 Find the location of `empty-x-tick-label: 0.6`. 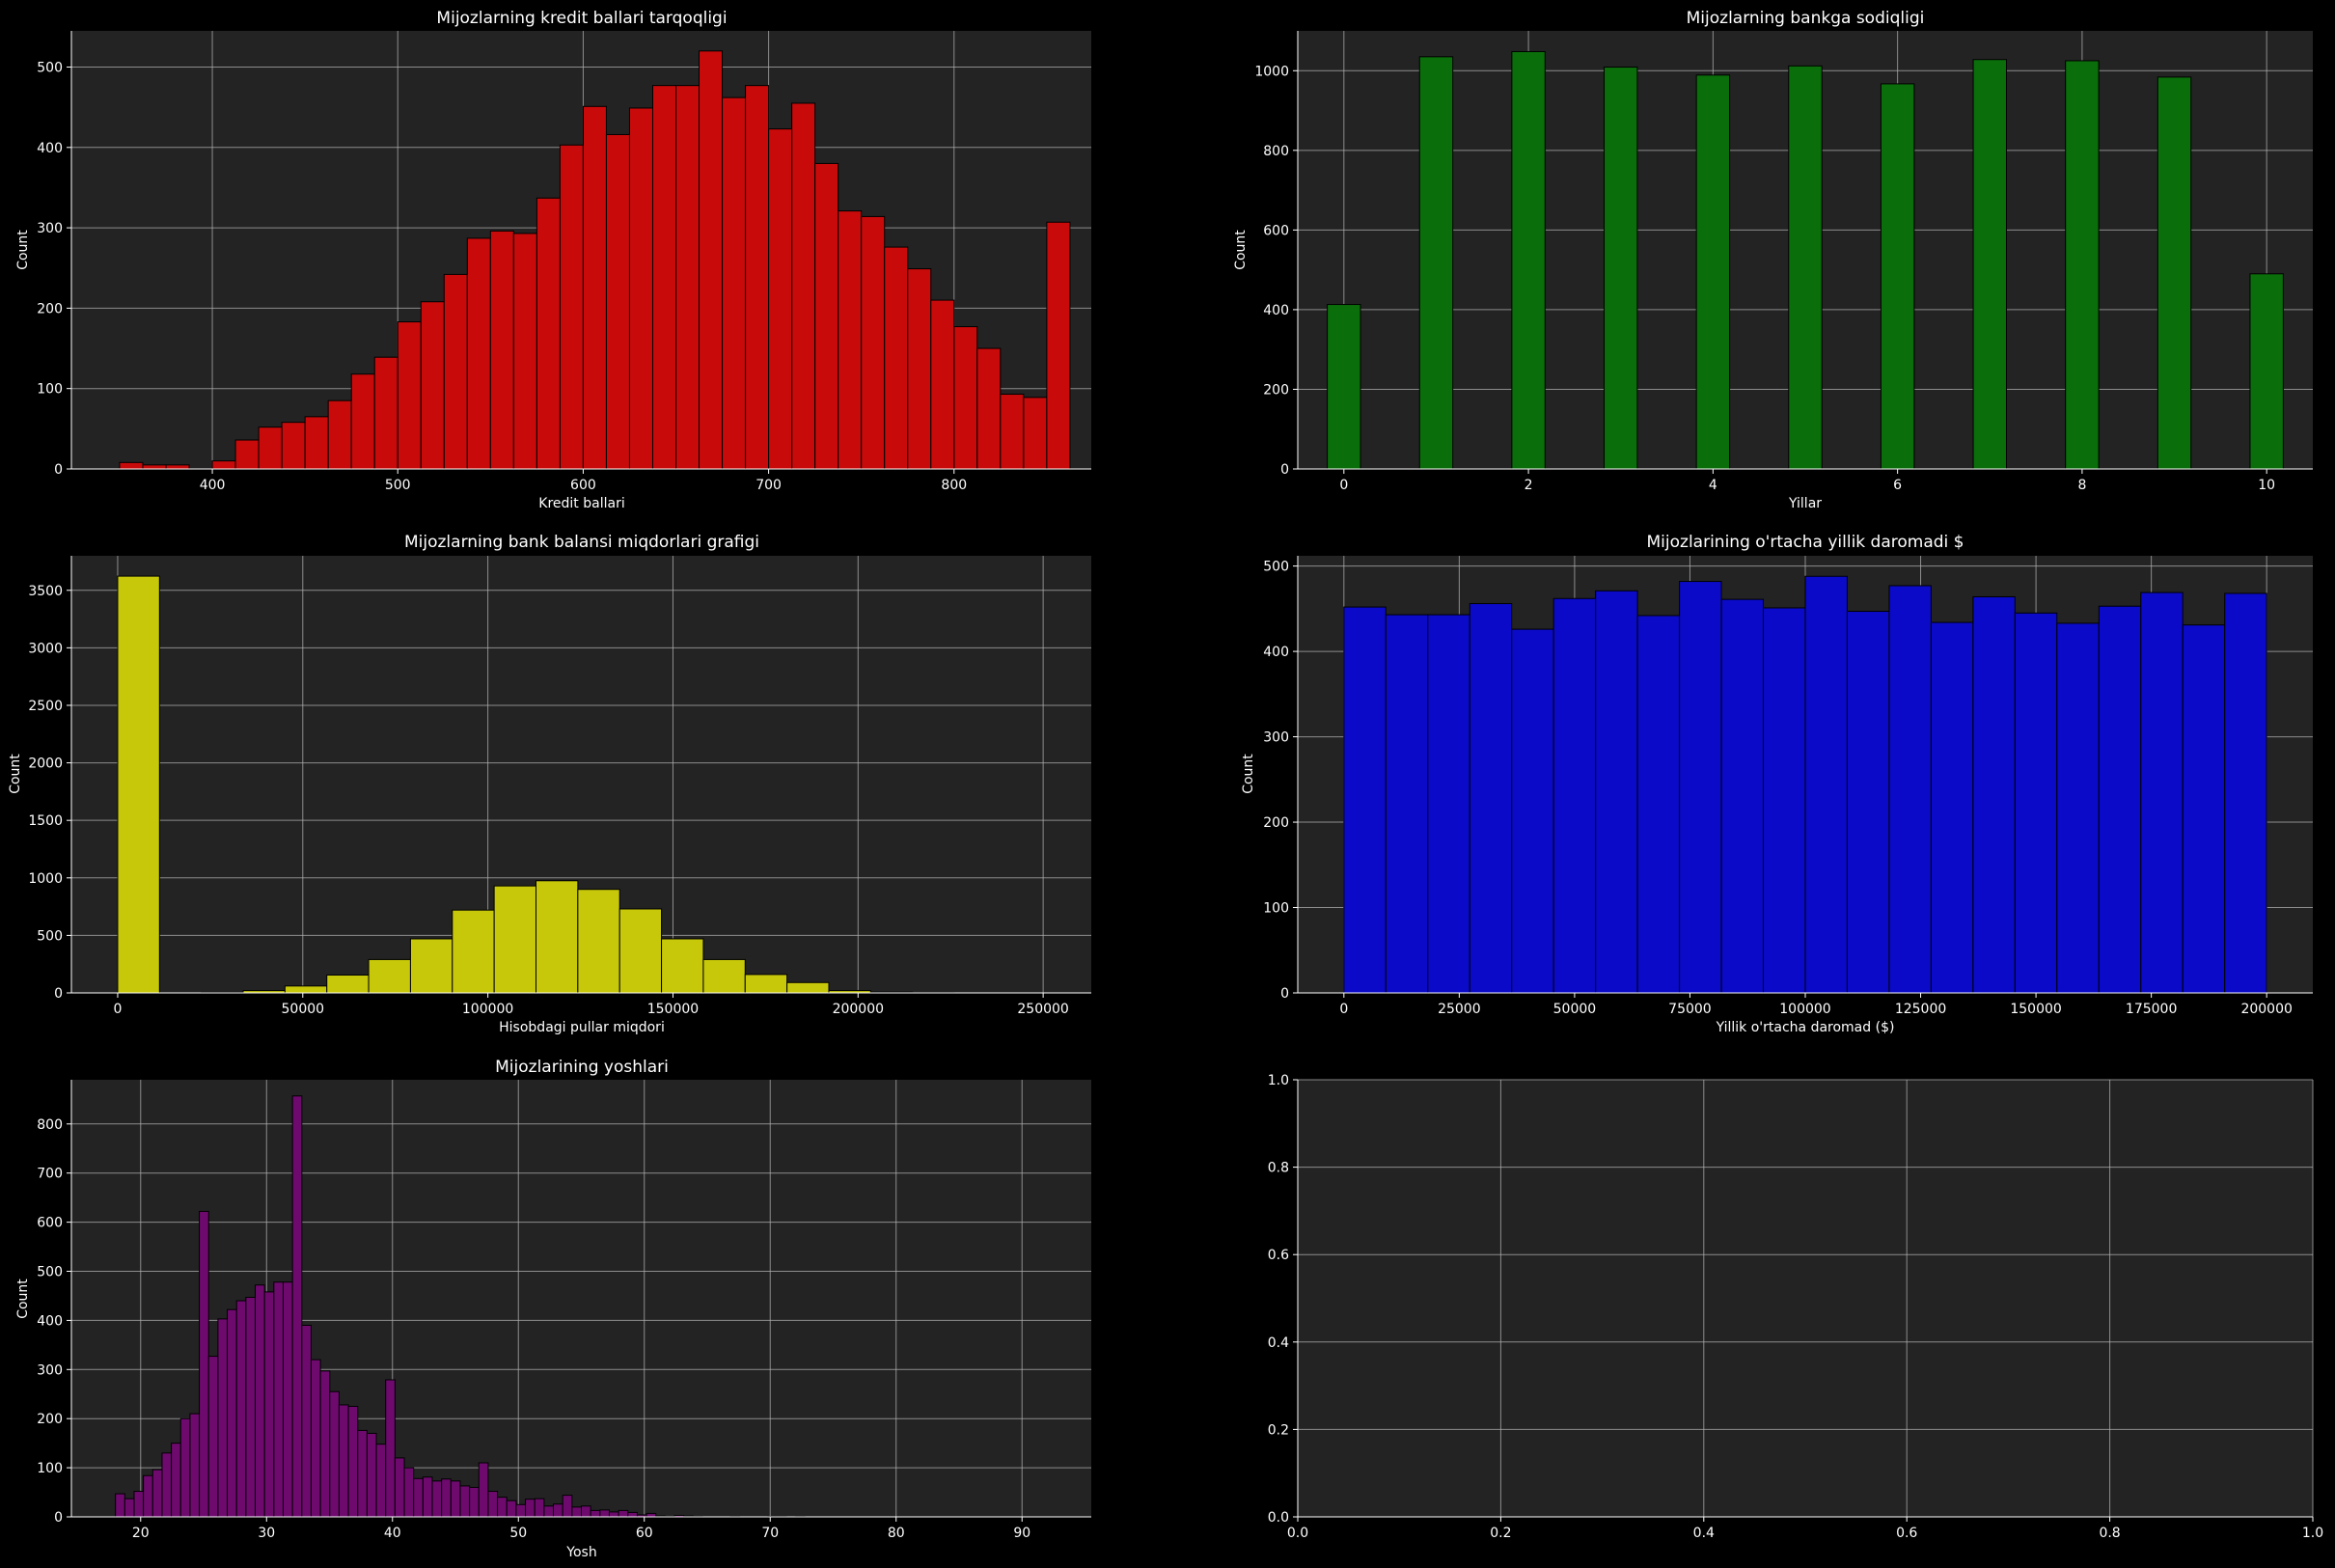

empty-x-tick-label: 0.6 is located at coordinates (1906, 1533).